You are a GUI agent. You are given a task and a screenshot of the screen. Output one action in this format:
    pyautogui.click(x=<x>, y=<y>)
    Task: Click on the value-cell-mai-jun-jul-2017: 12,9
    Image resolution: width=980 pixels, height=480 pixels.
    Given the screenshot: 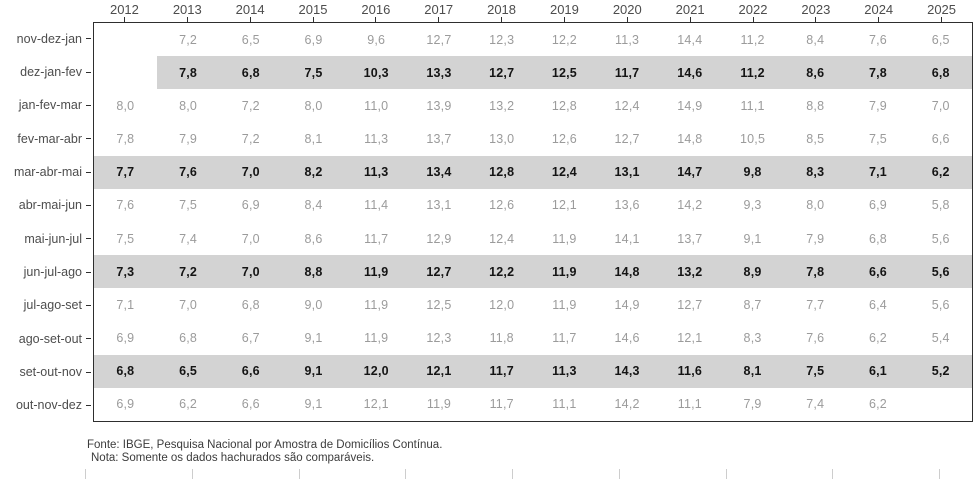 What is the action you would take?
    pyautogui.click(x=439, y=238)
    